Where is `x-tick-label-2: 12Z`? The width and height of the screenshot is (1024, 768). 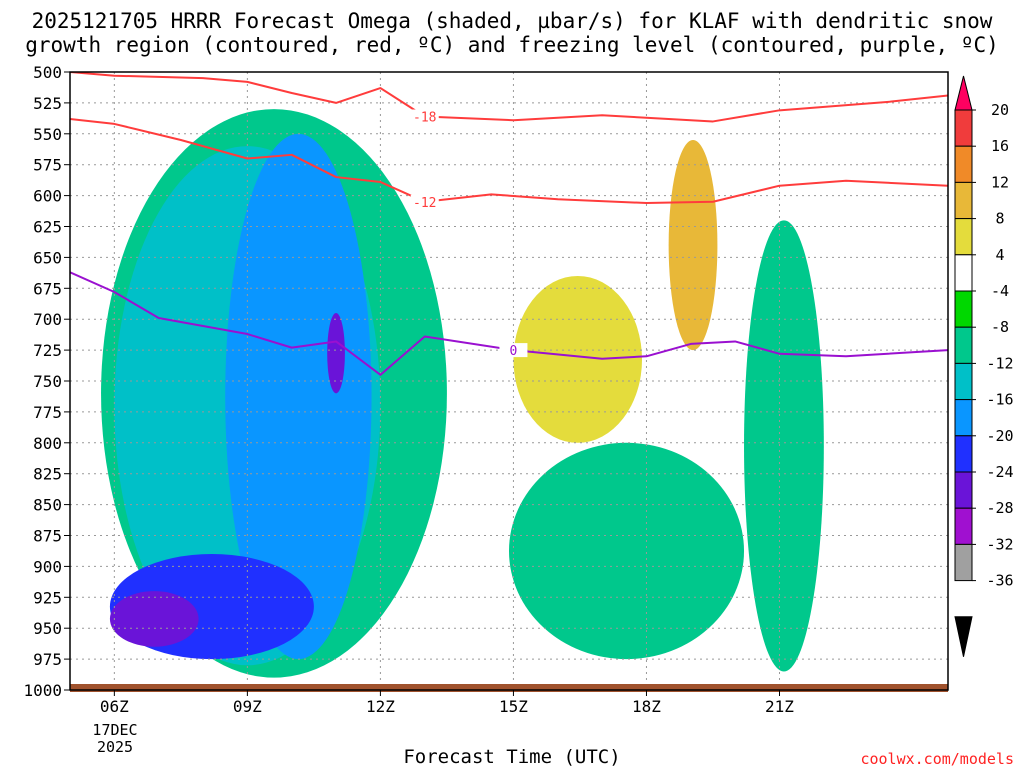
x-tick-label-2: 12Z is located at coordinates (380, 706).